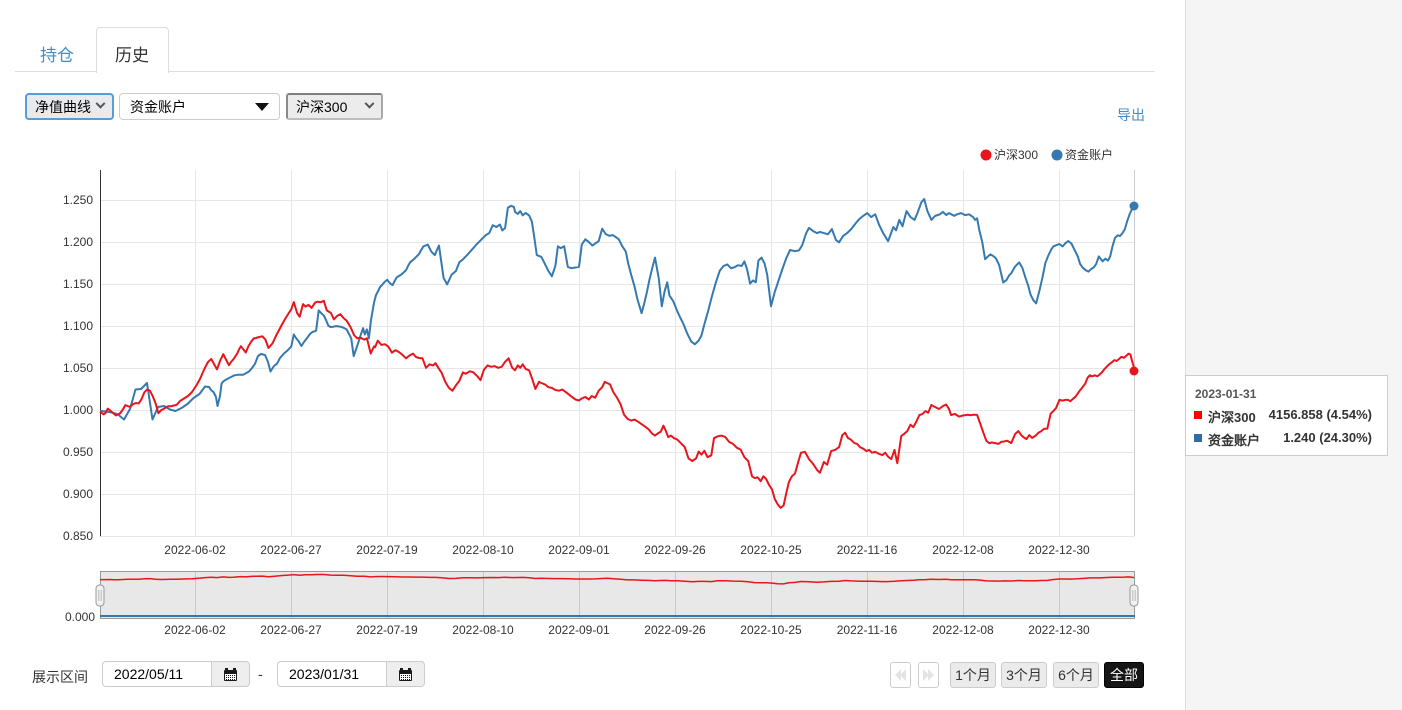 This screenshot has height=710, width=1402. Describe the element at coordinates (78, 494) in the screenshot. I see `svg-text: 0.900` at that location.